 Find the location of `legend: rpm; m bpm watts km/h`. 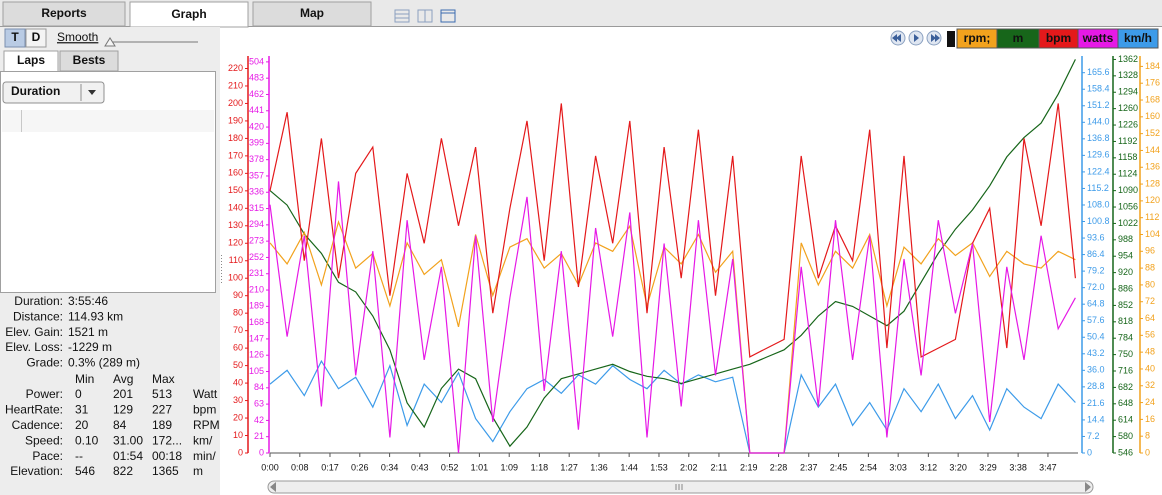

legend: rpm; m bpm watts km/h is located at coordinates (1057, 38).